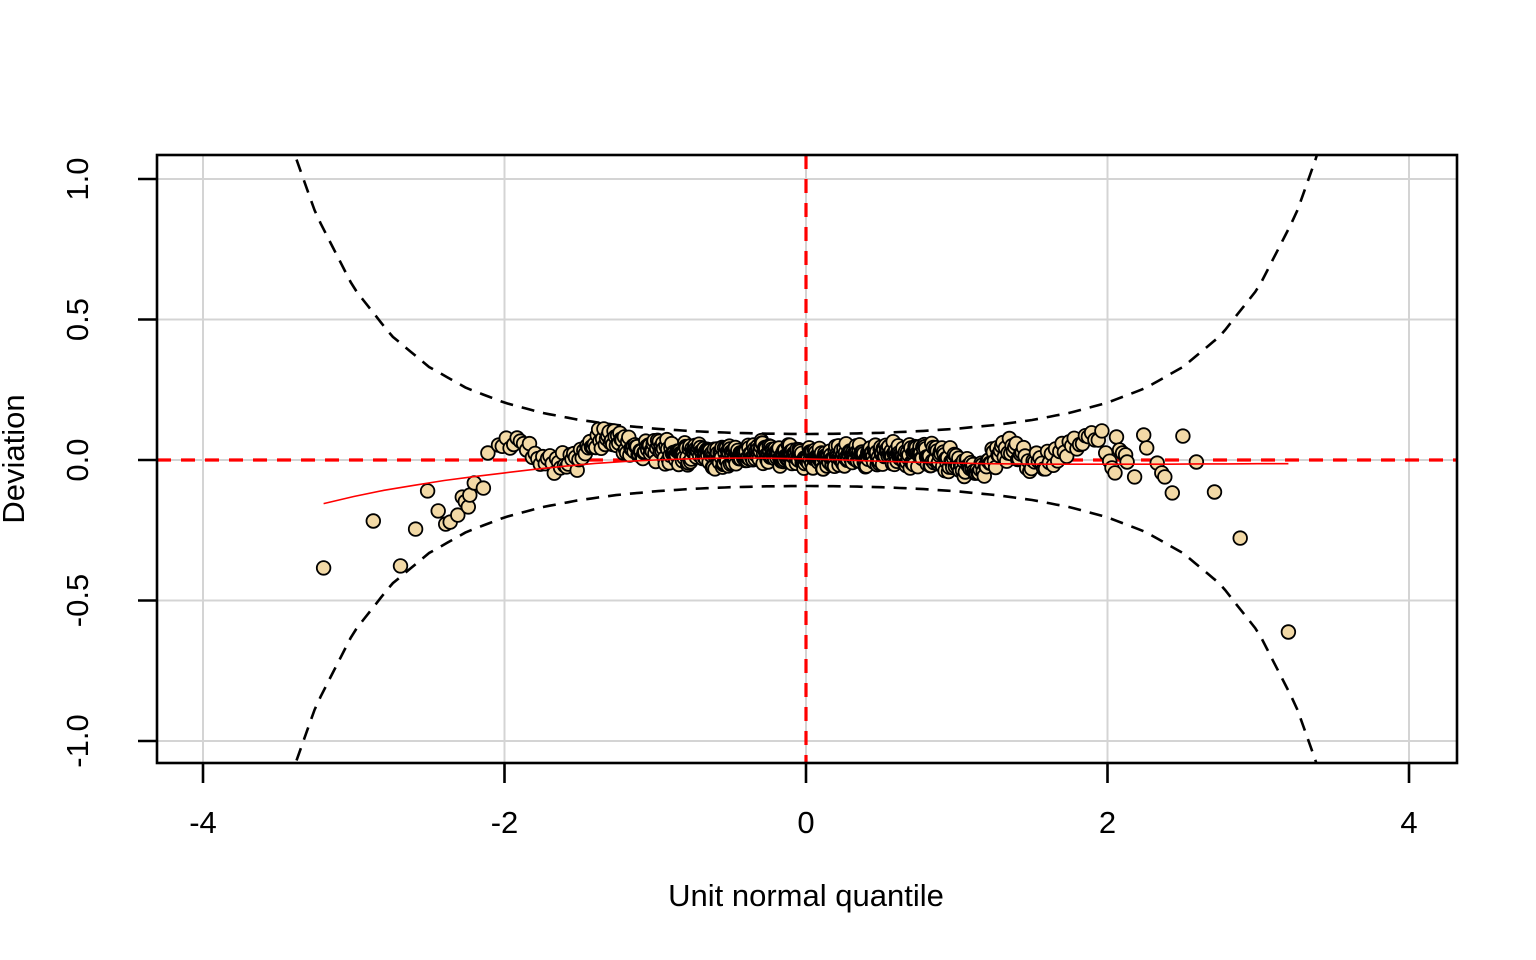  What do you see at coordinates (77, 459) in the screenshot?
I see `y-tick-label: 0.0` at bounding box center [77, 459].